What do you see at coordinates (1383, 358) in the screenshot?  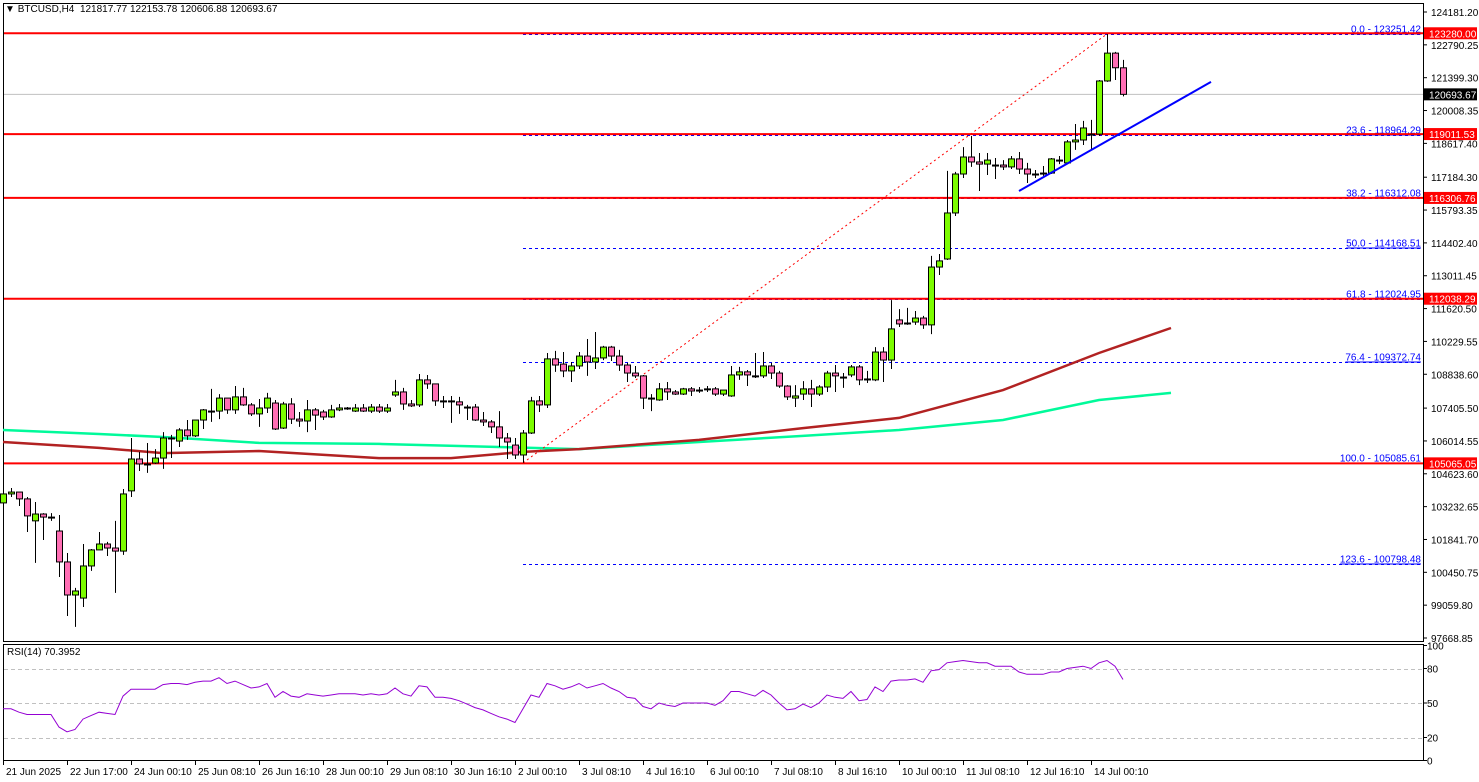 I see `fib-level-label: 76.4 - 109372.74` at bounding box center [1383, 358].